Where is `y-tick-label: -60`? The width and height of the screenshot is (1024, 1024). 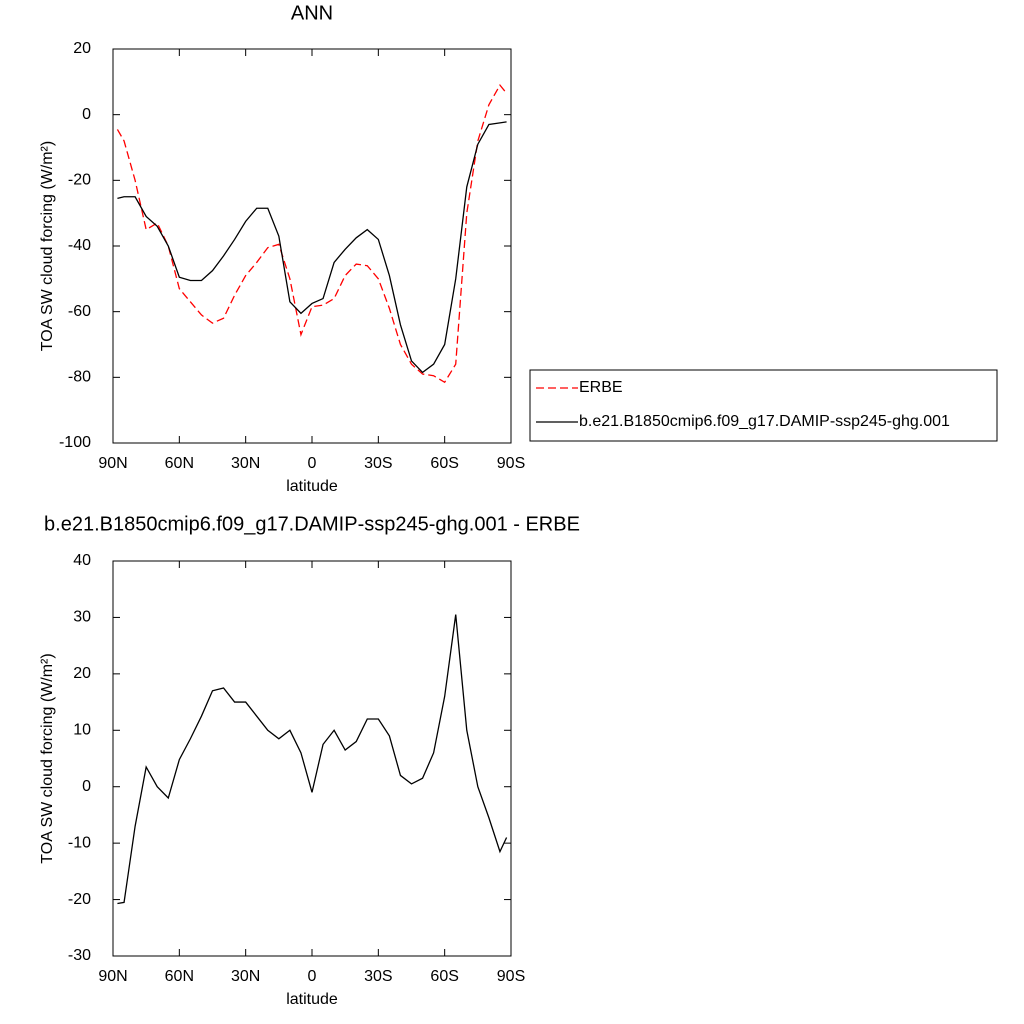
y-tick-label: -60 is located at coordinates (79, 311).